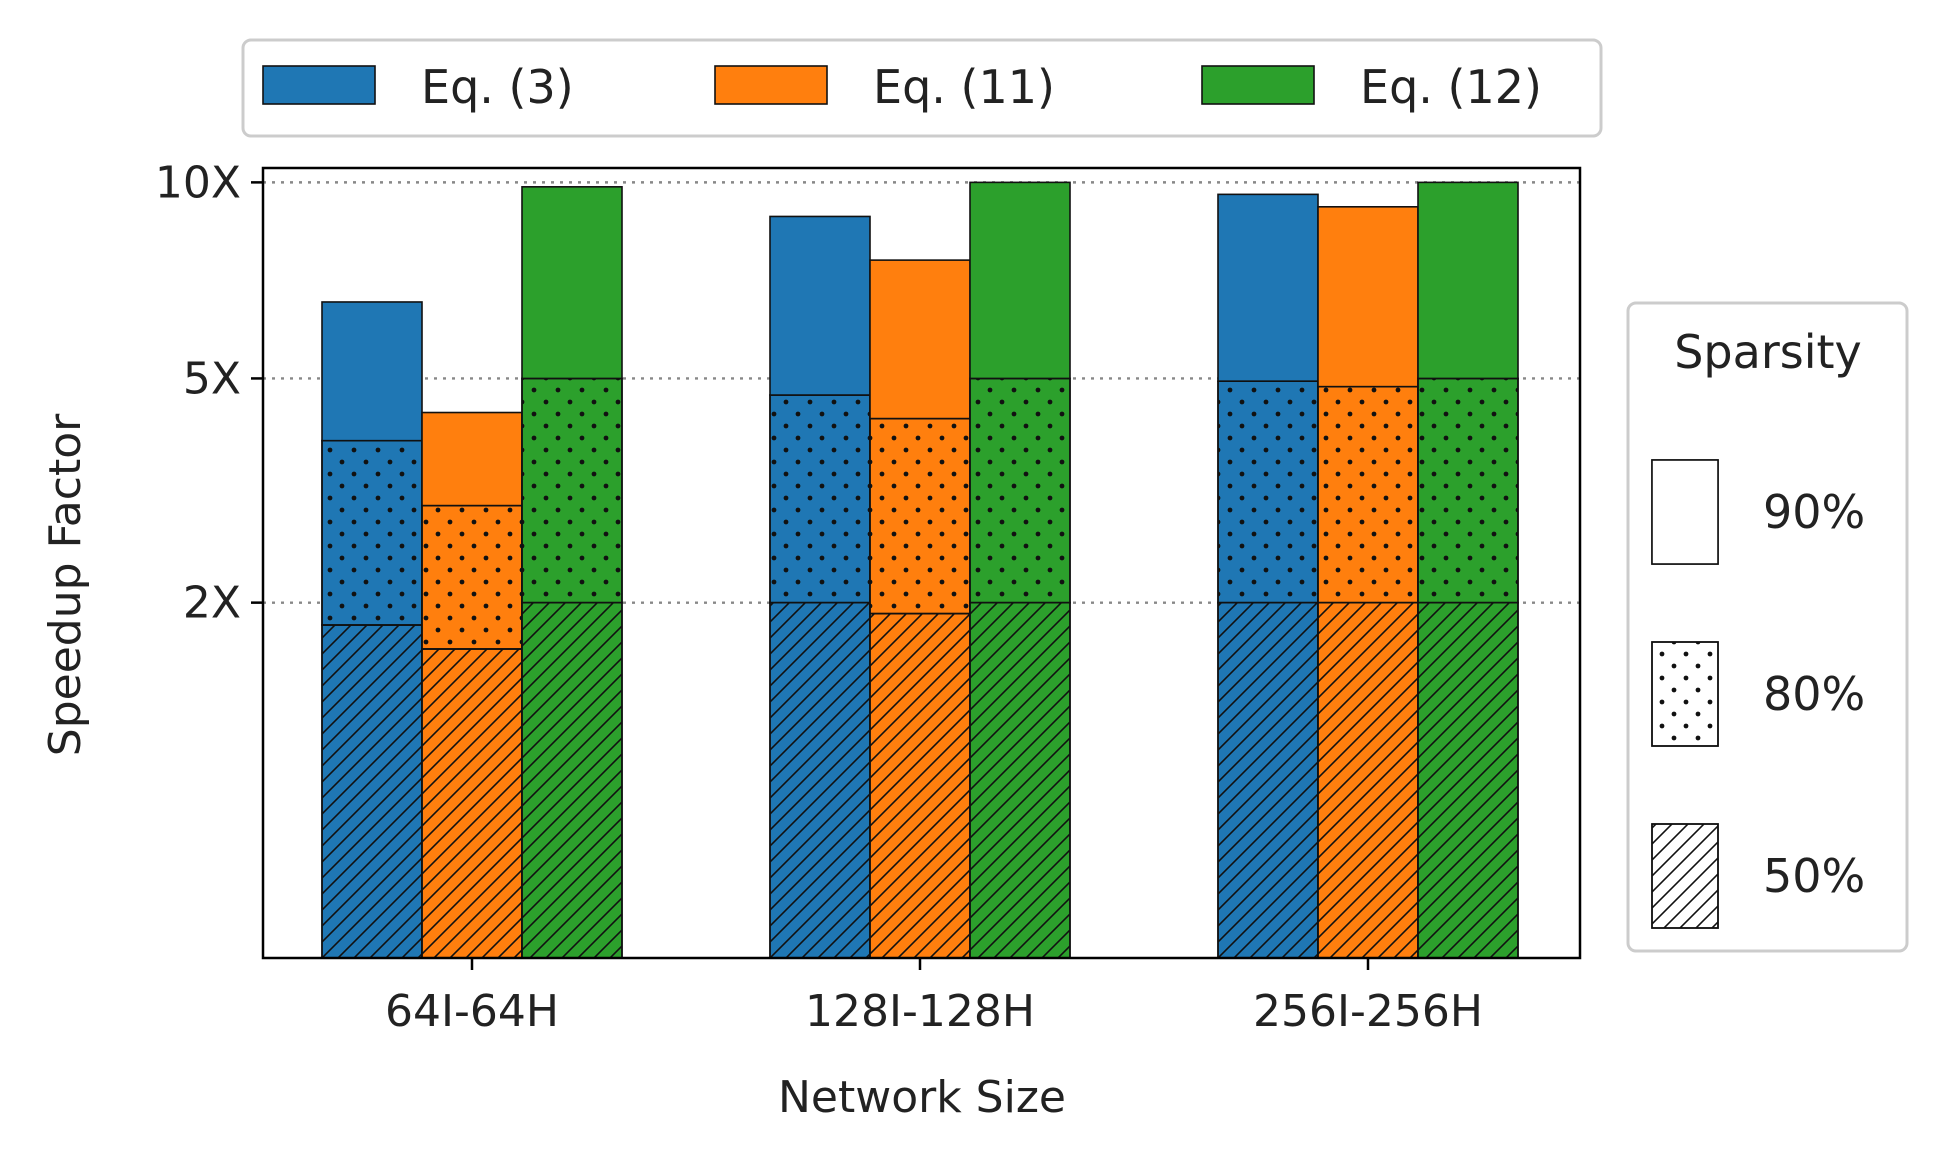 The image size is (1937, 1161). Describe the element at coordinates (1268, 780) in the screenshot. I see `bar-eq3-256i-256h-sparsity-50-pattern` at that location.